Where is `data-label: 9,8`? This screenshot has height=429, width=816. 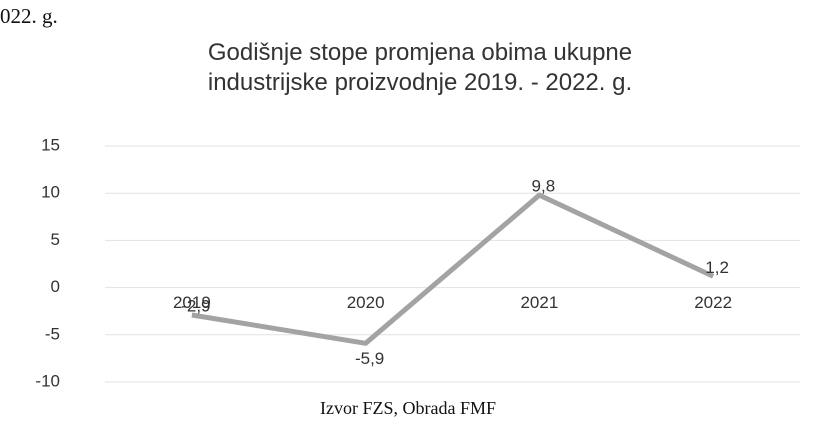
data-label: 9,8 is located at coordinates (544, 186).